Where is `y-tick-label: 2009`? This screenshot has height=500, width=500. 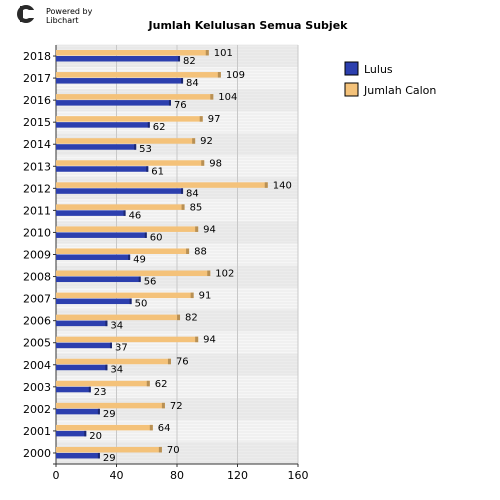 y-tick-label: 2009 is located at coordinates (37, 255).